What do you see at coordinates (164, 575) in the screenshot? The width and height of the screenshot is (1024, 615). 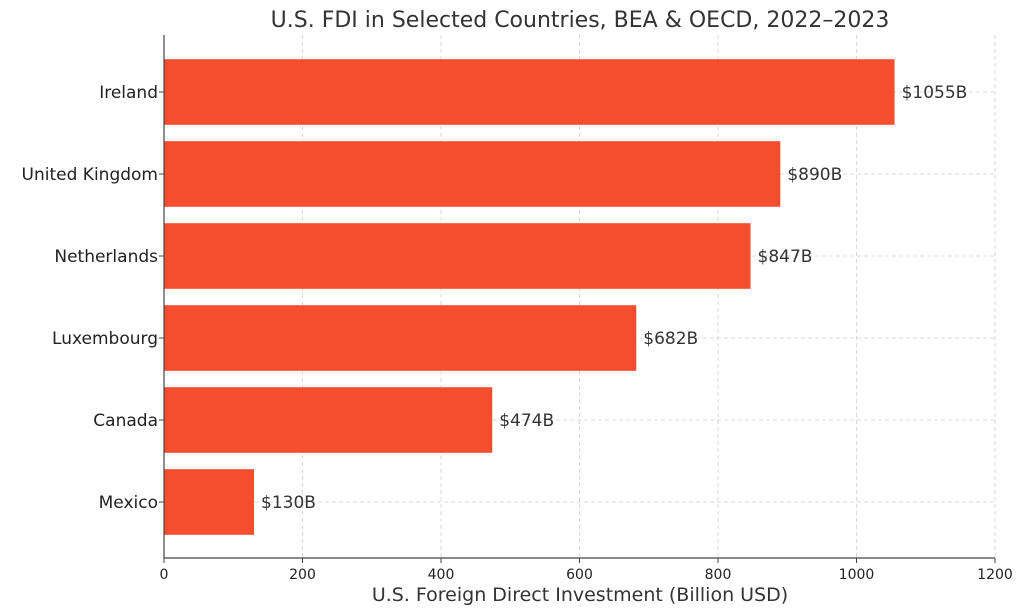 I see `x-tick-label: 0` at bounding box center [164, 575].